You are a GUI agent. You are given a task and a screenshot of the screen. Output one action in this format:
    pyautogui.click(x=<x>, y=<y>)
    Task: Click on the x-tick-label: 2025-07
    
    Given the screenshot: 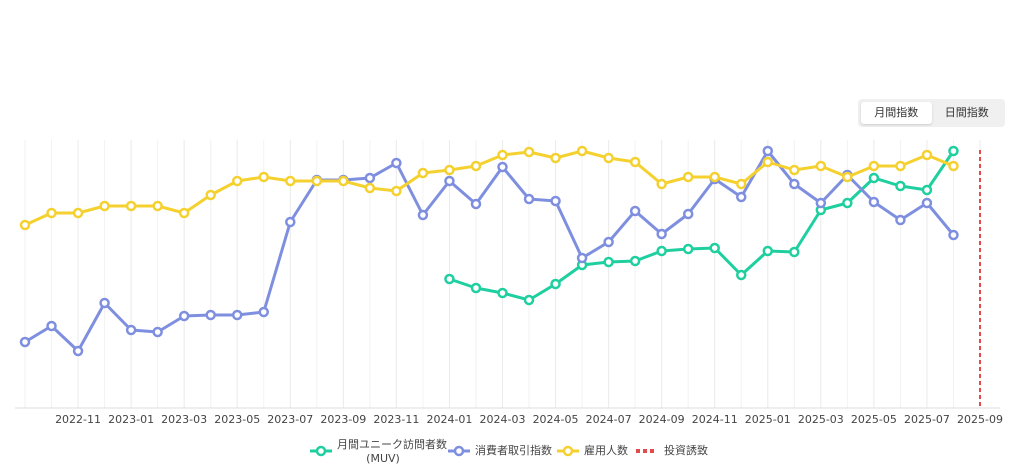 What is the action you would take?
    pyautogui.click(x=927, y=419)
    